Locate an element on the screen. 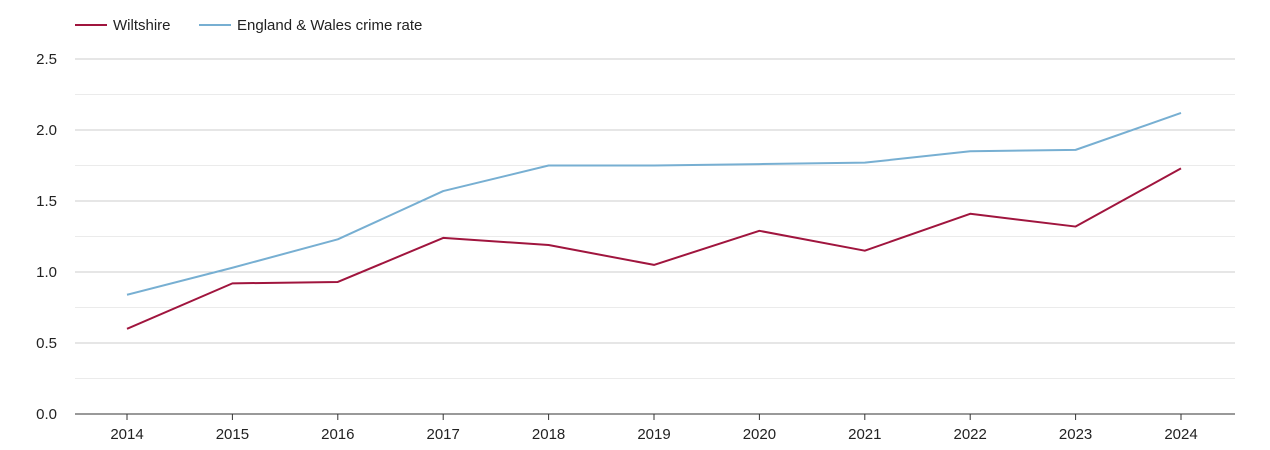 This screenshot has height=450, width=1270. y-tick-label: 2.5 is located at coordinates (46, 59).